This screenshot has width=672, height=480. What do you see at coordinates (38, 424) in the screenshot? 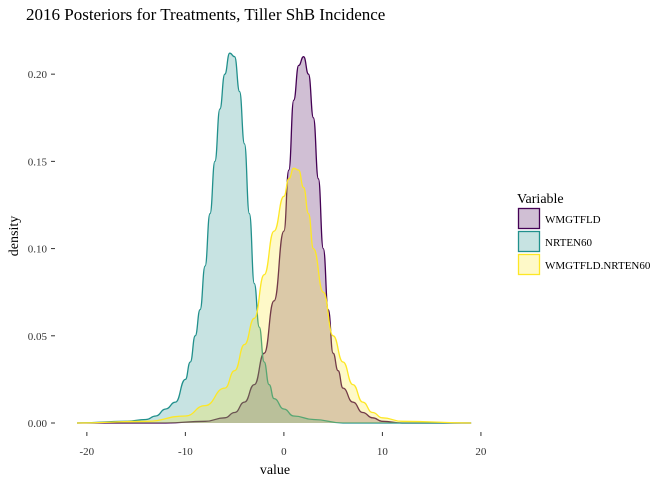
I see `y-tick-label: 0.00` at bounding box center [38, 424].